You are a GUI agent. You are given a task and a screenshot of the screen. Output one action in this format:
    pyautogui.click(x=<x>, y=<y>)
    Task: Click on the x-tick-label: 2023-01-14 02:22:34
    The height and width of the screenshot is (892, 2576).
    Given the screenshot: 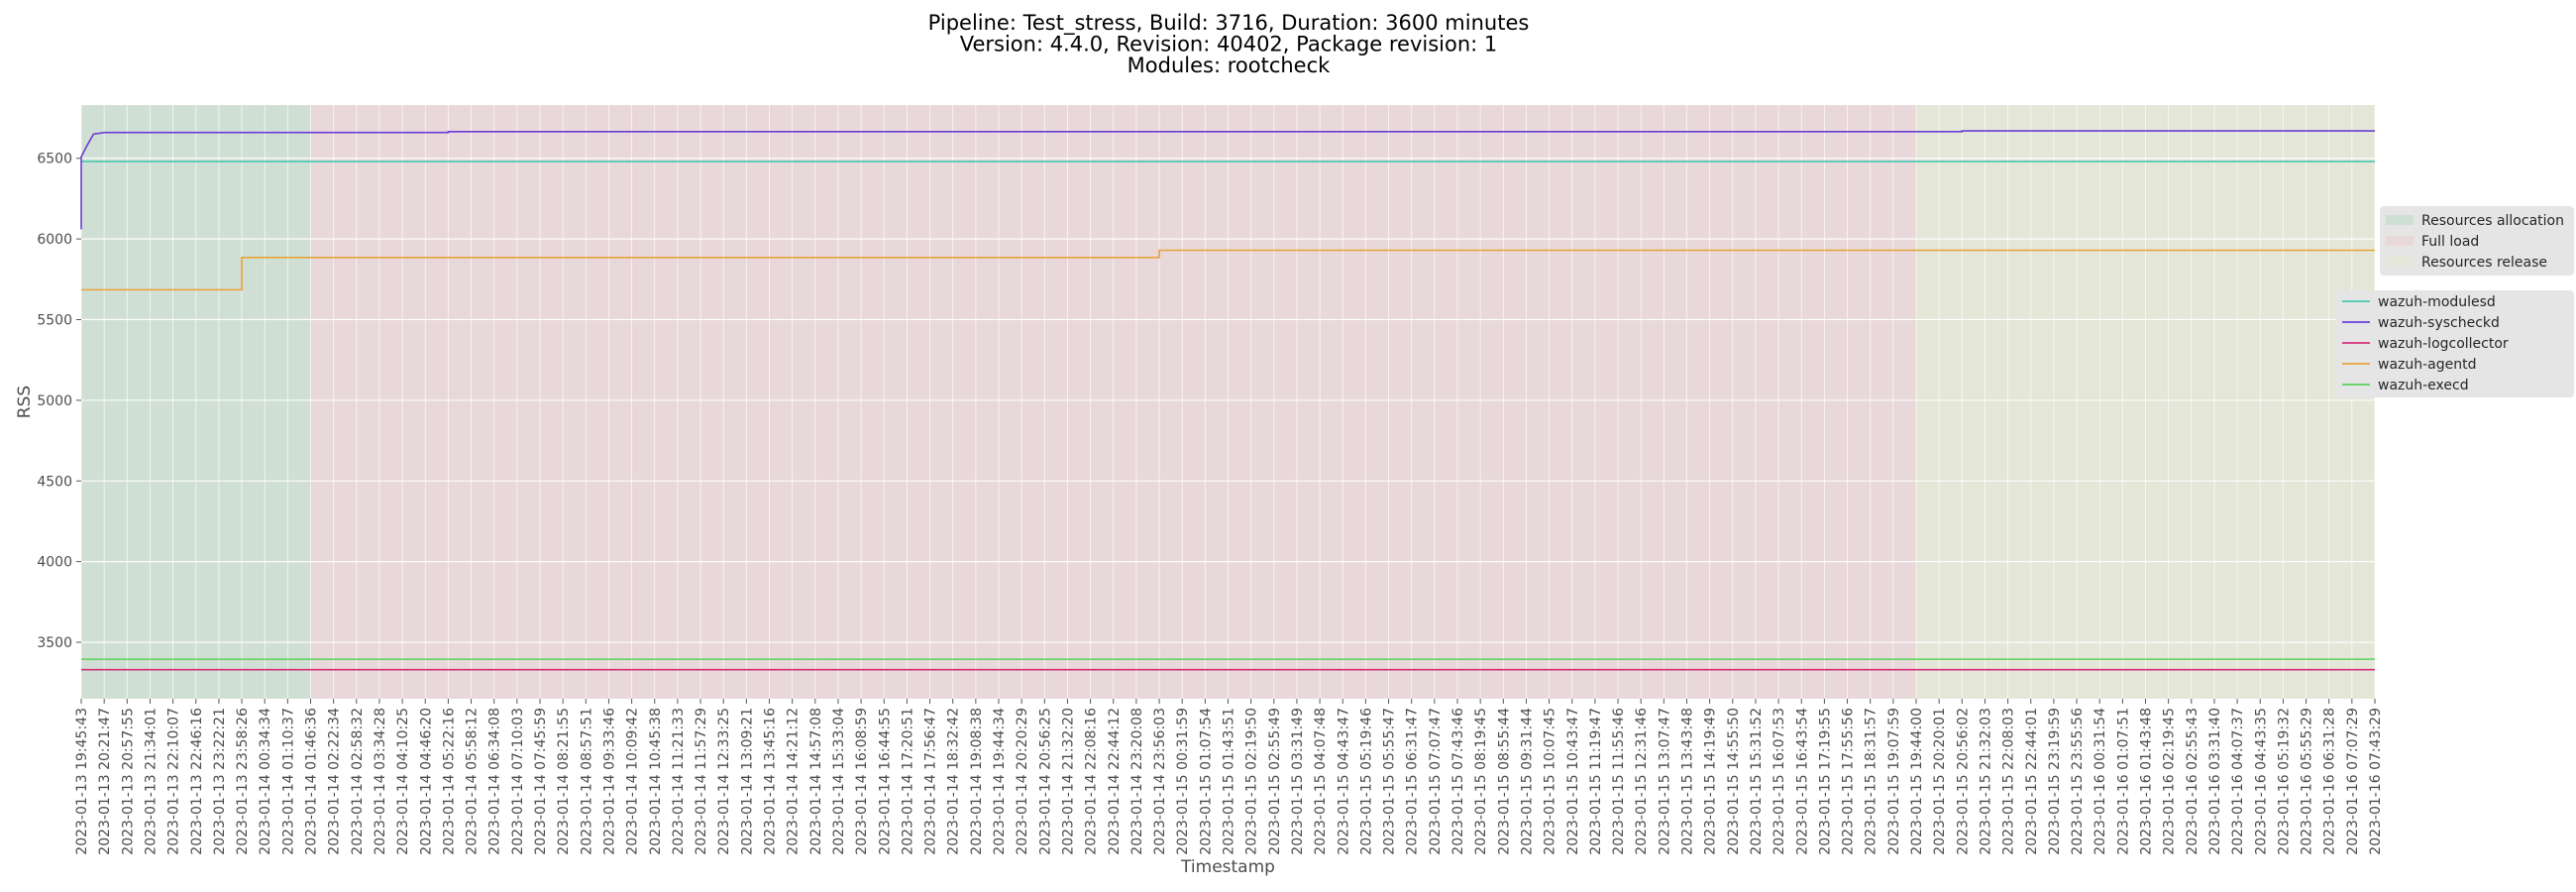 What is the action you would take?
    pyautogui.click(x=335, y=782)
    